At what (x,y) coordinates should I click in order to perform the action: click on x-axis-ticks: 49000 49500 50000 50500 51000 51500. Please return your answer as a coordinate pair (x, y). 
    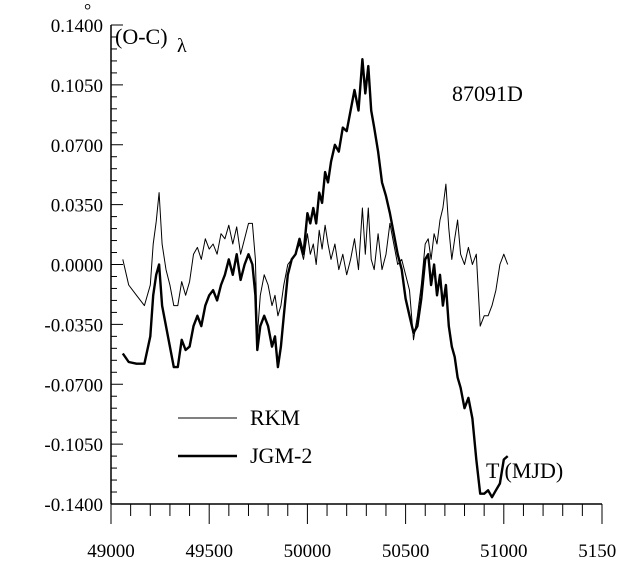
    Looking at the image, I should click on (352, 533).